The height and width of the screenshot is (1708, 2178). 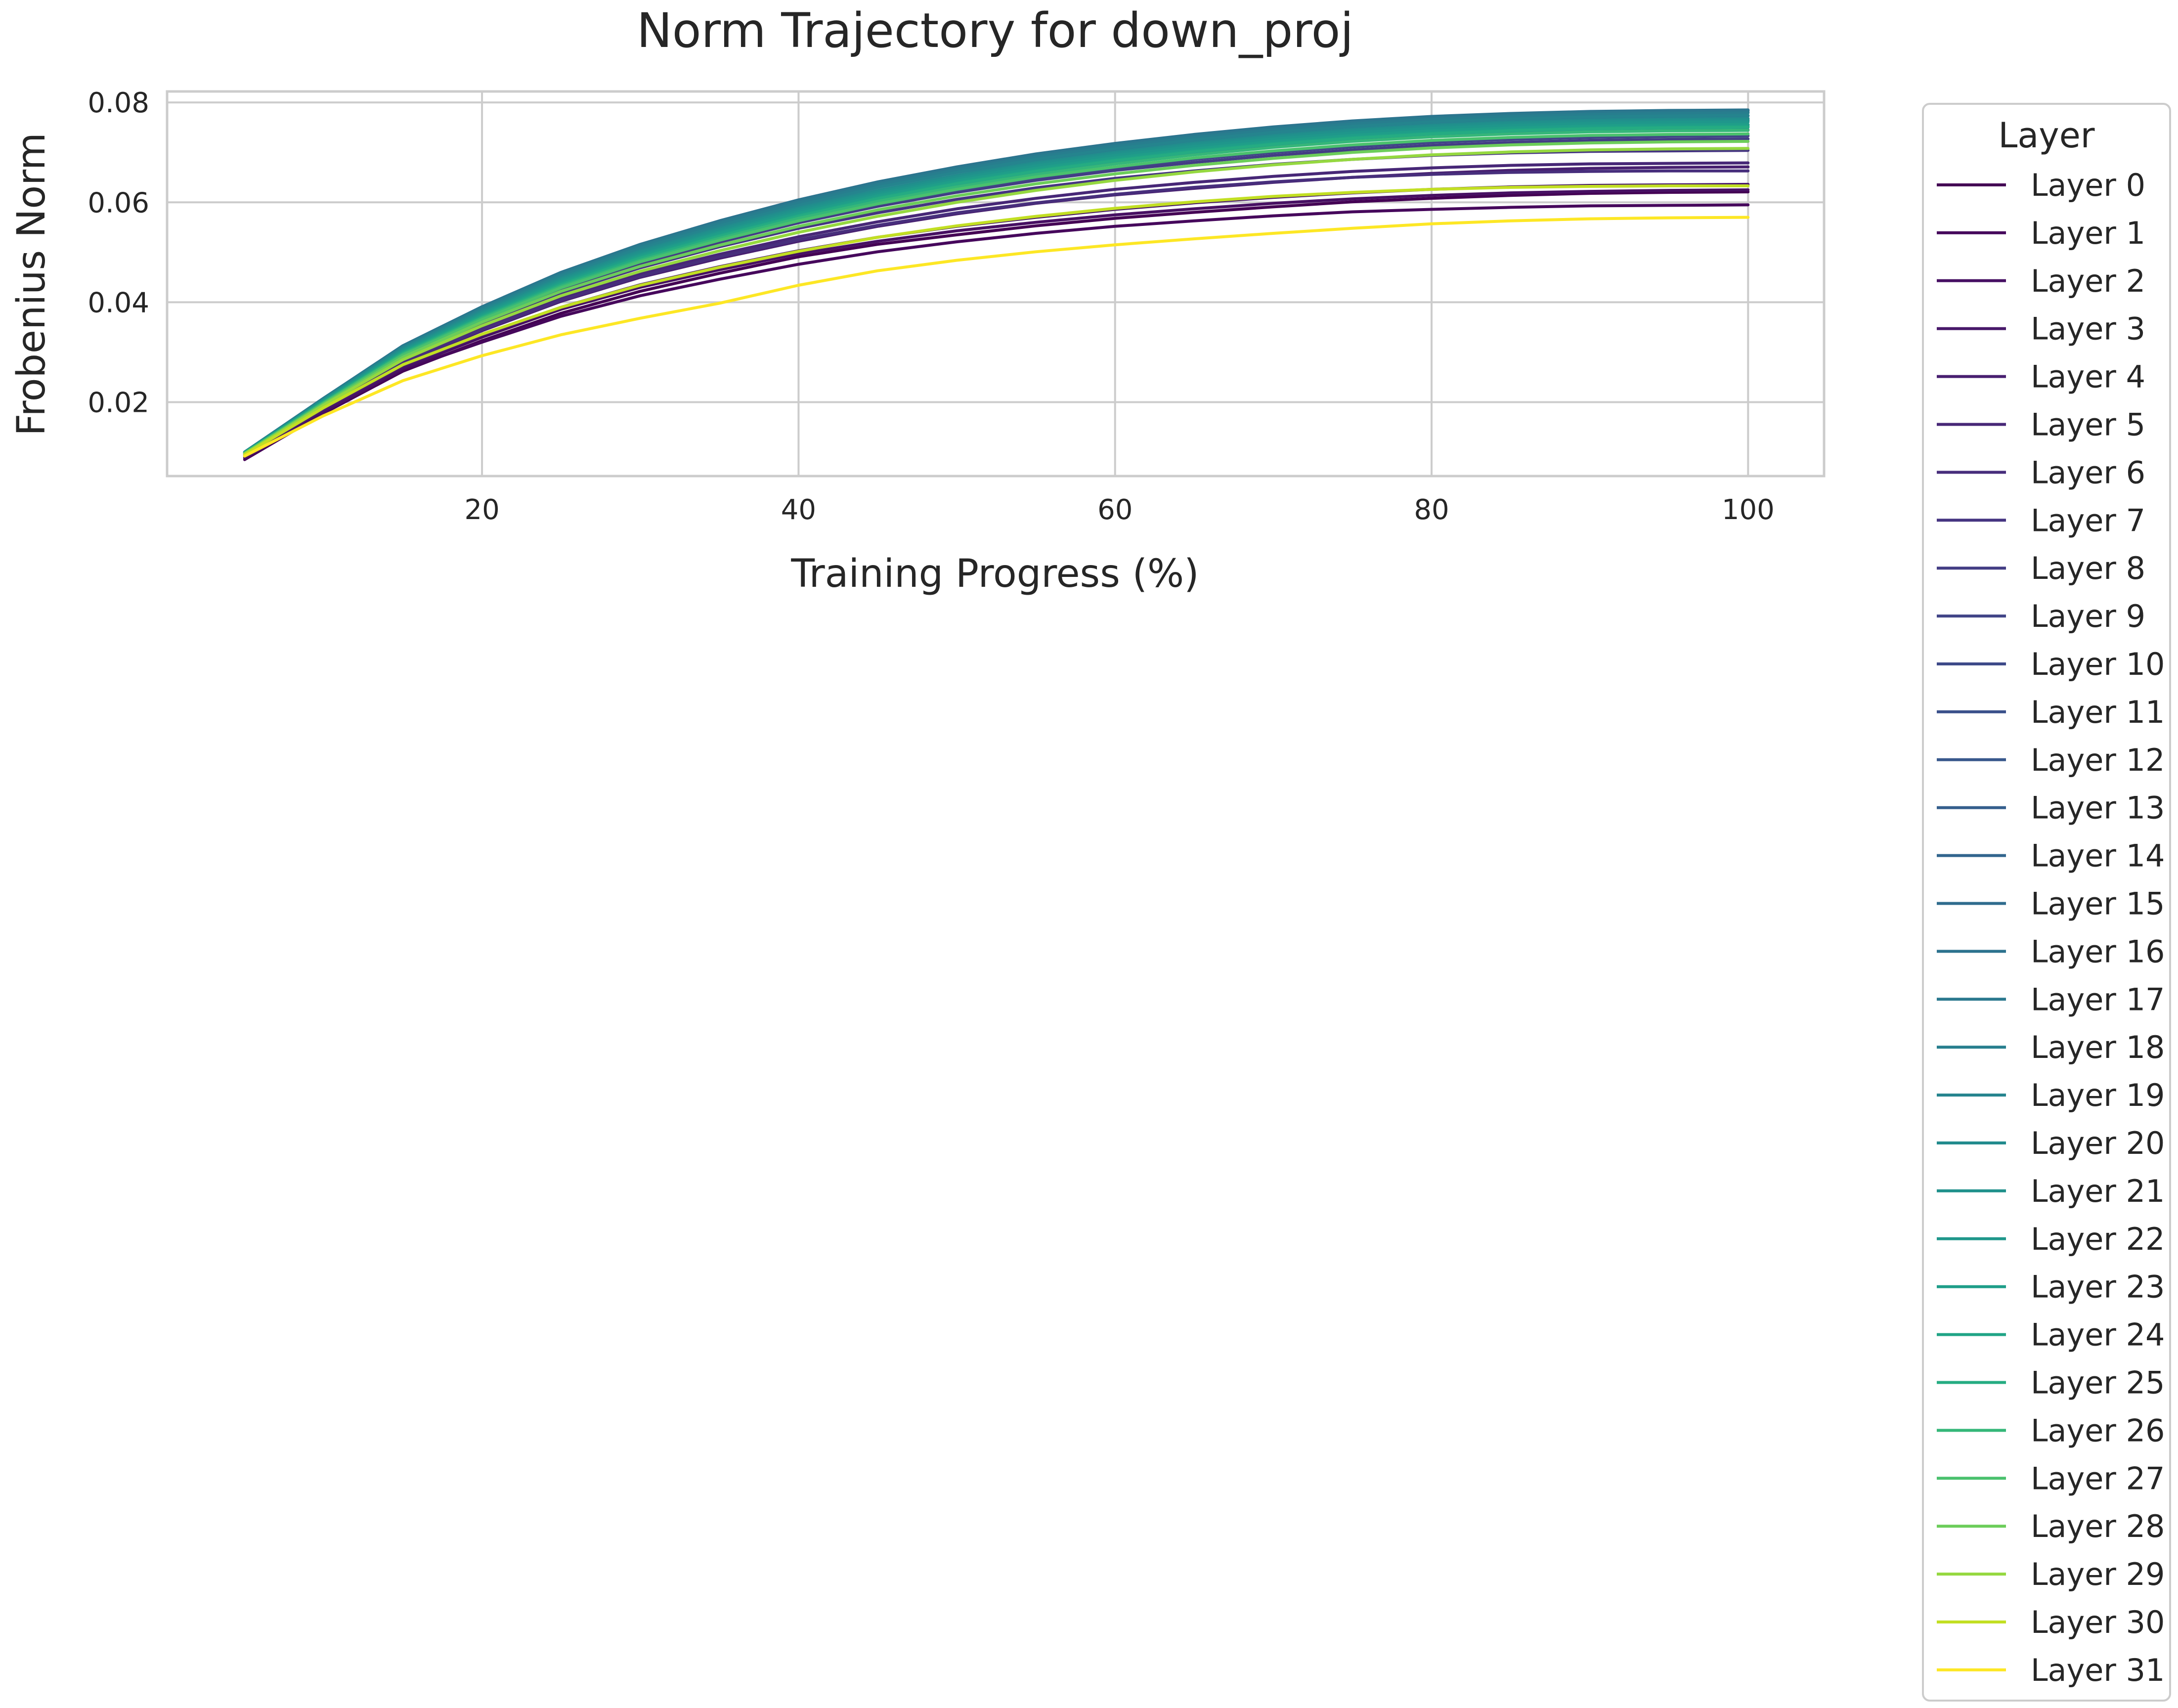 What do you see at coordinates (2098, 712) in the screenshot?
I see `legend-entry: Layer 11` at bounding box center [2098, 712].